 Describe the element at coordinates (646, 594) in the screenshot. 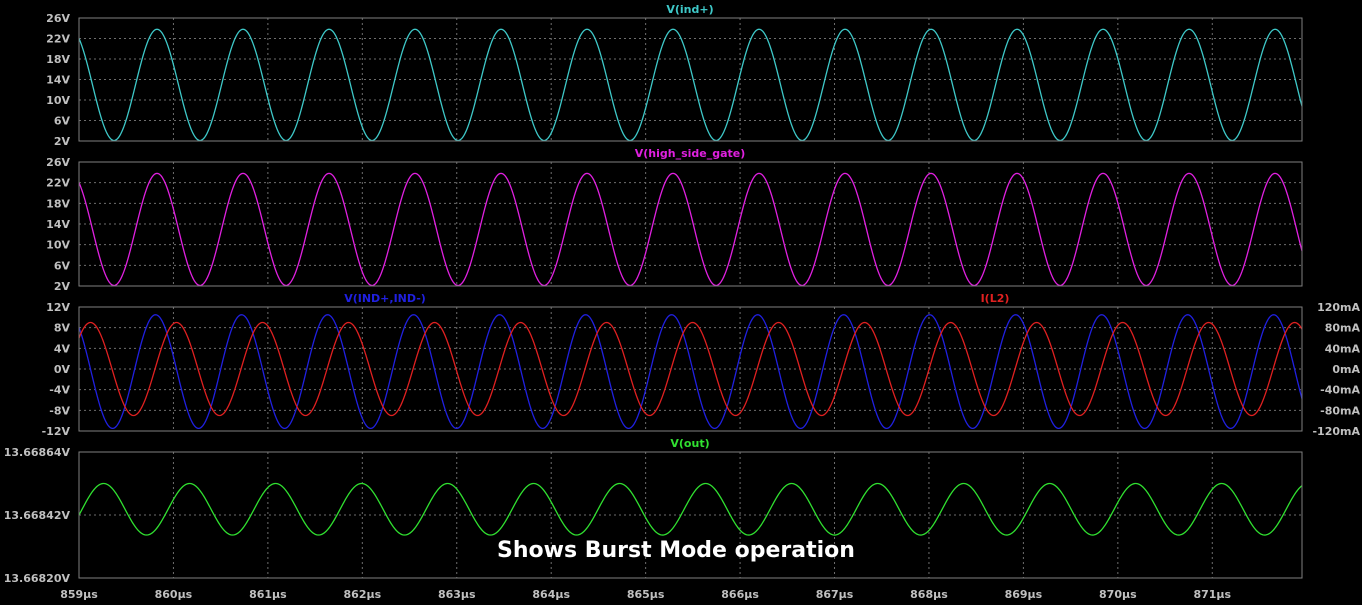

I see `x-tick-label: 865µs` at that location.